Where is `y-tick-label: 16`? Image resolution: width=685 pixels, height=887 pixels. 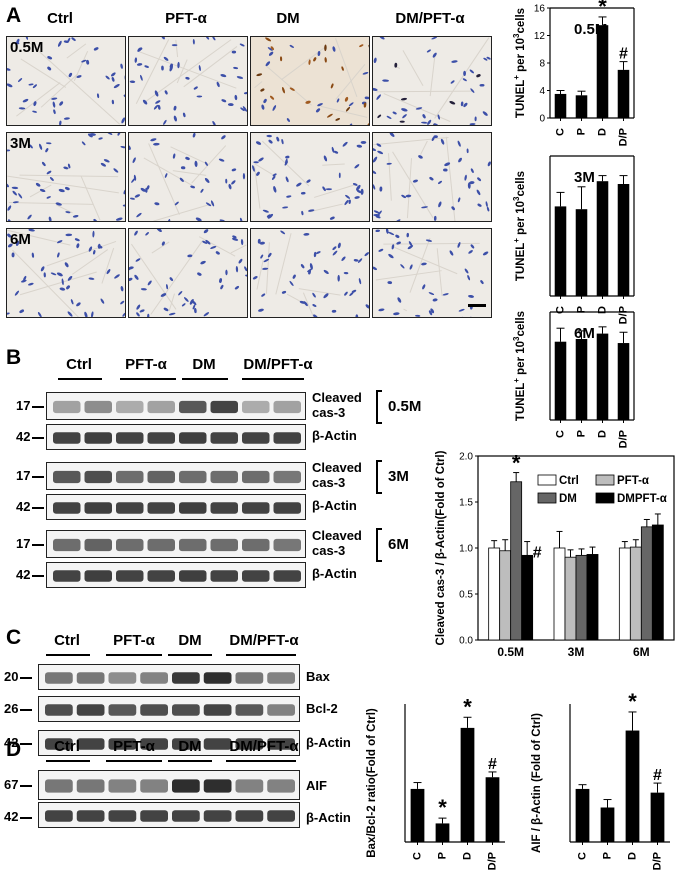 y-tick-label: 16 is located at coordinates (540, 9).